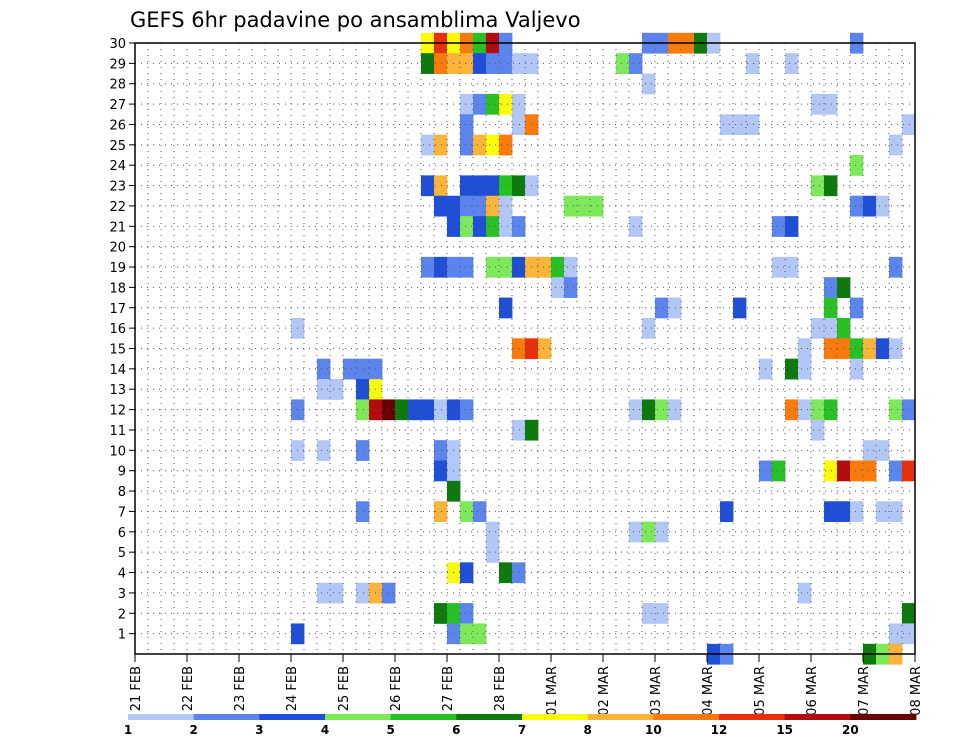  I want to click on x-tick-label: 05 MAR, so click(760, 691).